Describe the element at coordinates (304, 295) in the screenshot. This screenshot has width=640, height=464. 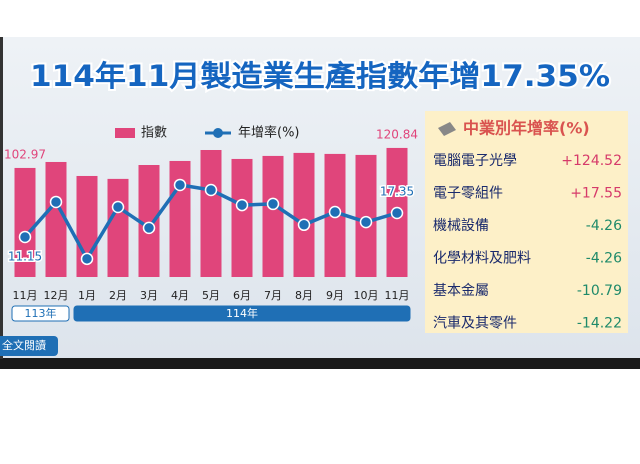
I see `x-tick-label: 8月` at that location.